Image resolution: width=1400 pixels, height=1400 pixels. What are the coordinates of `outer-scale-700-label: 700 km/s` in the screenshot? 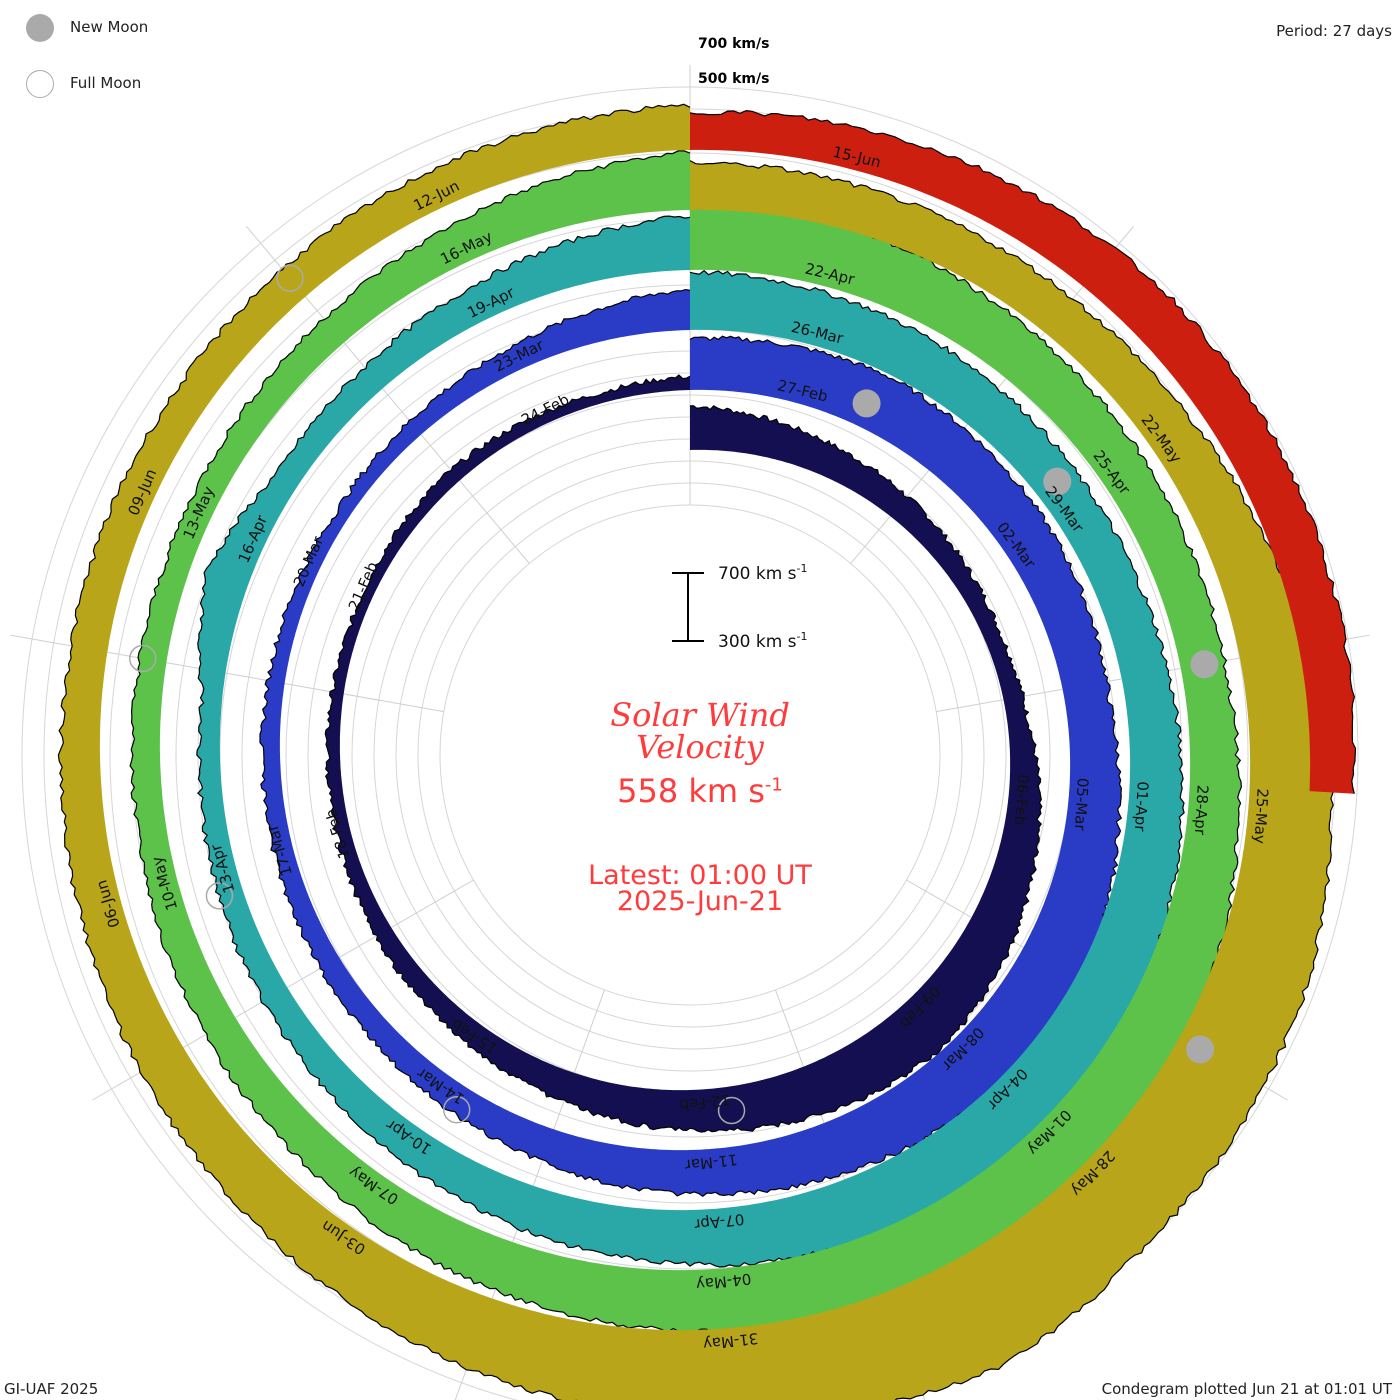 It's located at (733, 44).